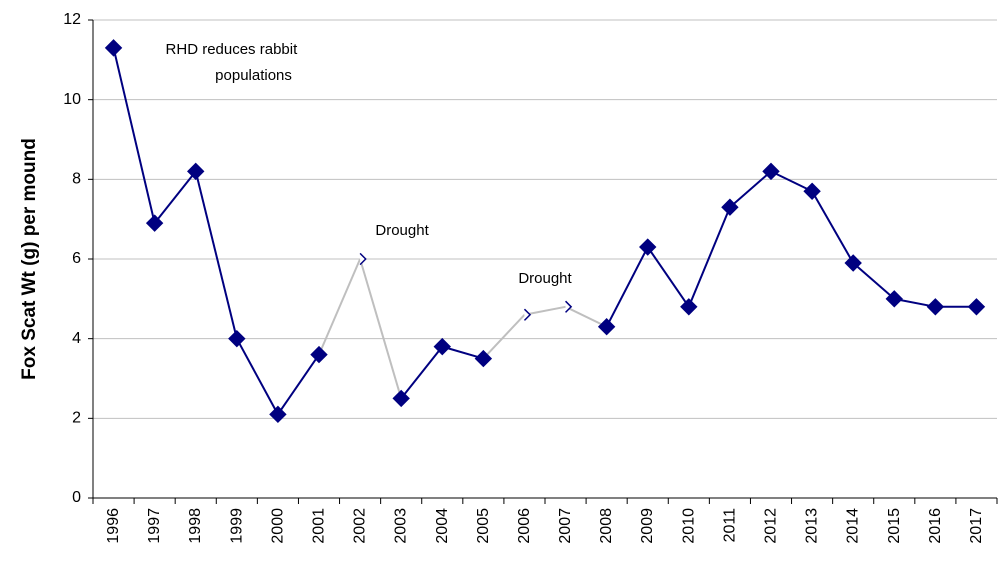 This screenshot has width=1000, height=562. I want to click on x-tick-label: 2010, so click(688, 526).